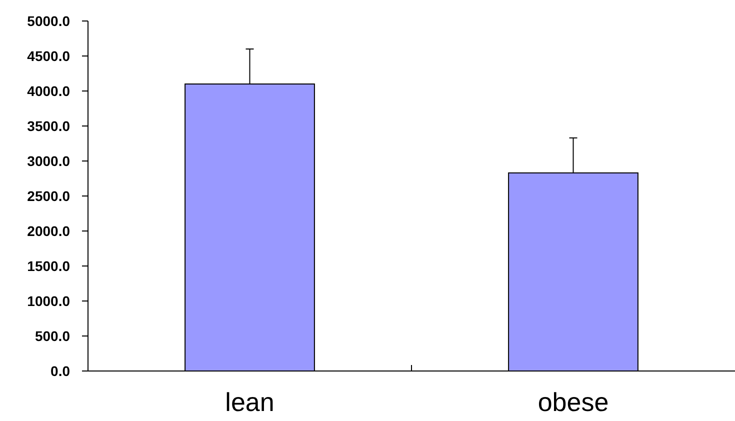 The height and width of the screenshot is (421, 735). I want to click on y-tick-label: 0.0, so click(60, 370).